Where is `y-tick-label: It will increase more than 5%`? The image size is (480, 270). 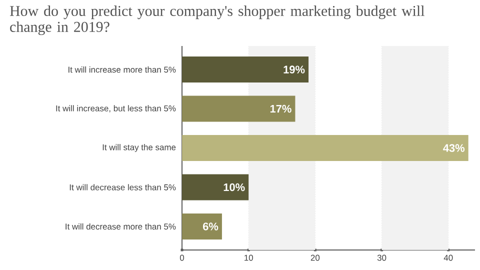 y-tick-label: It will increase more than 5% is located at coordinates (122, 69).